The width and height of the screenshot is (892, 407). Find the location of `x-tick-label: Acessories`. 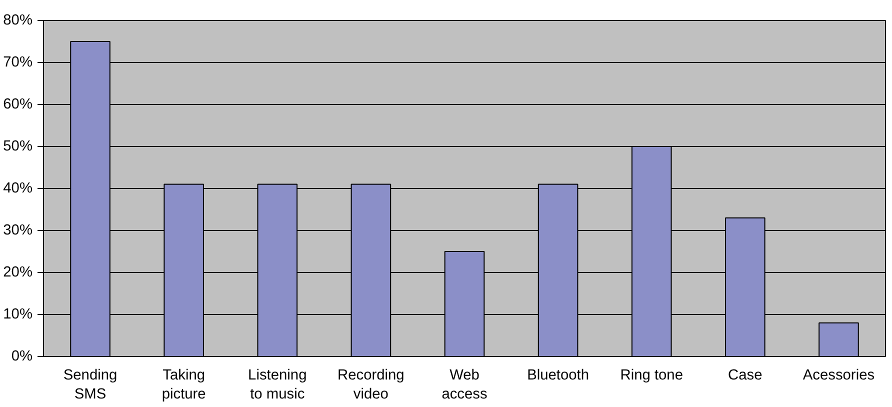

x-tick-label: Acessories is located at coordinates (838, 376).